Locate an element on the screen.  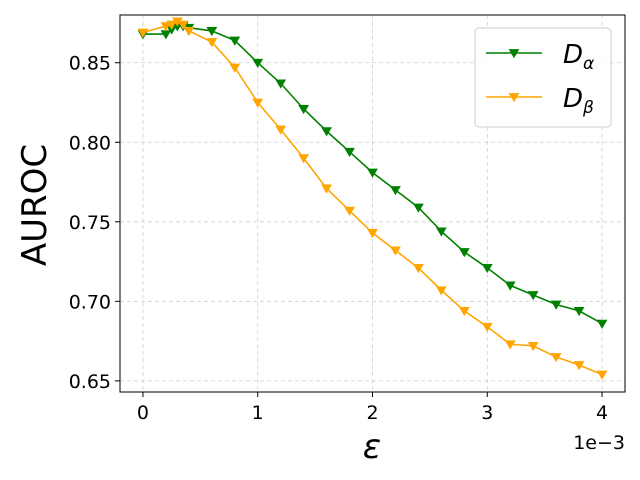
y-axis-label: AUROC is located at coordinates (35, 205).